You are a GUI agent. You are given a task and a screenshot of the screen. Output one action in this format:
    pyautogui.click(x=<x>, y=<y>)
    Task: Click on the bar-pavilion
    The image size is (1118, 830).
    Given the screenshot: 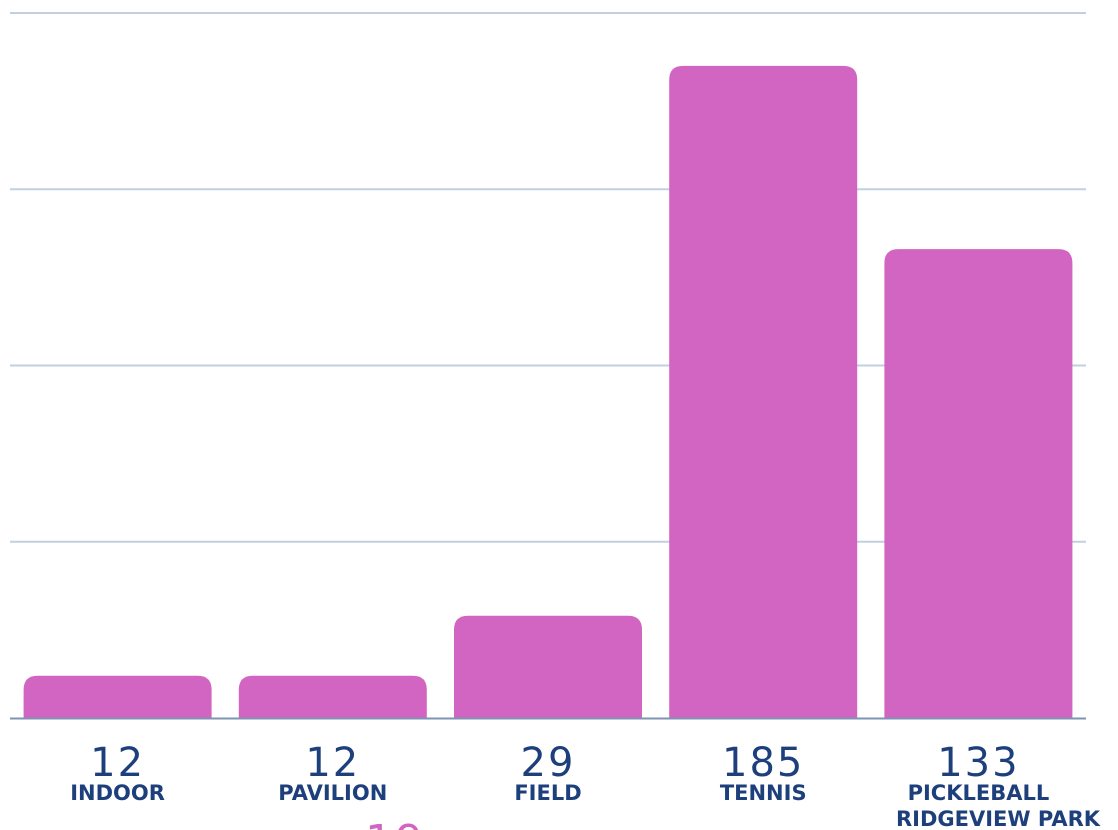 What is the action you would take?
    pyautogui.click(x=332, y=696)
    